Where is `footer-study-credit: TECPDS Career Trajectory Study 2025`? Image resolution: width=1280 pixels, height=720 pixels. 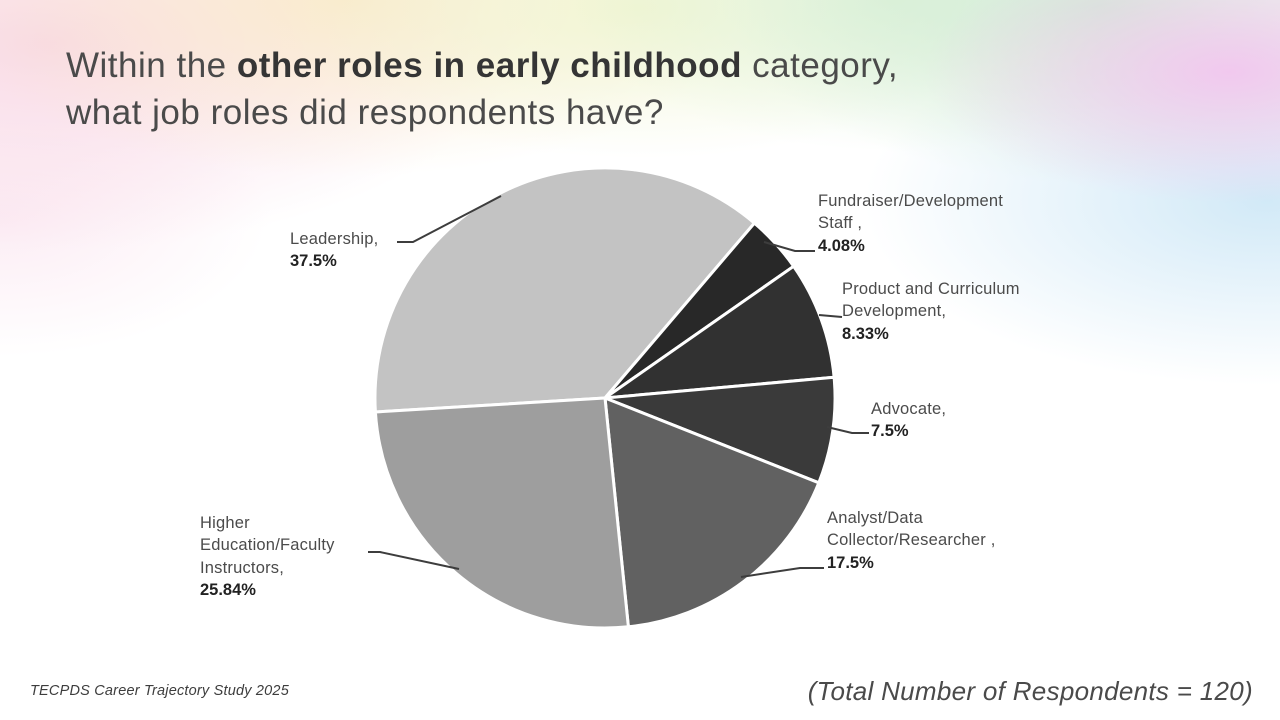
footer-study-credit: TECPDS Career Trajectory Study 2025 is located at coordinates (159, 691).